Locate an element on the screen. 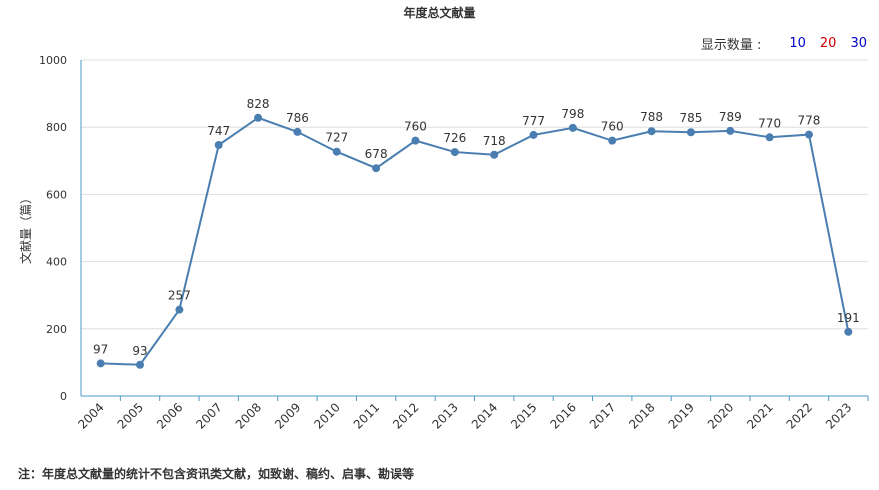 The image size is (879, 490). data-label: 788 is located at coordinates (651, 117).